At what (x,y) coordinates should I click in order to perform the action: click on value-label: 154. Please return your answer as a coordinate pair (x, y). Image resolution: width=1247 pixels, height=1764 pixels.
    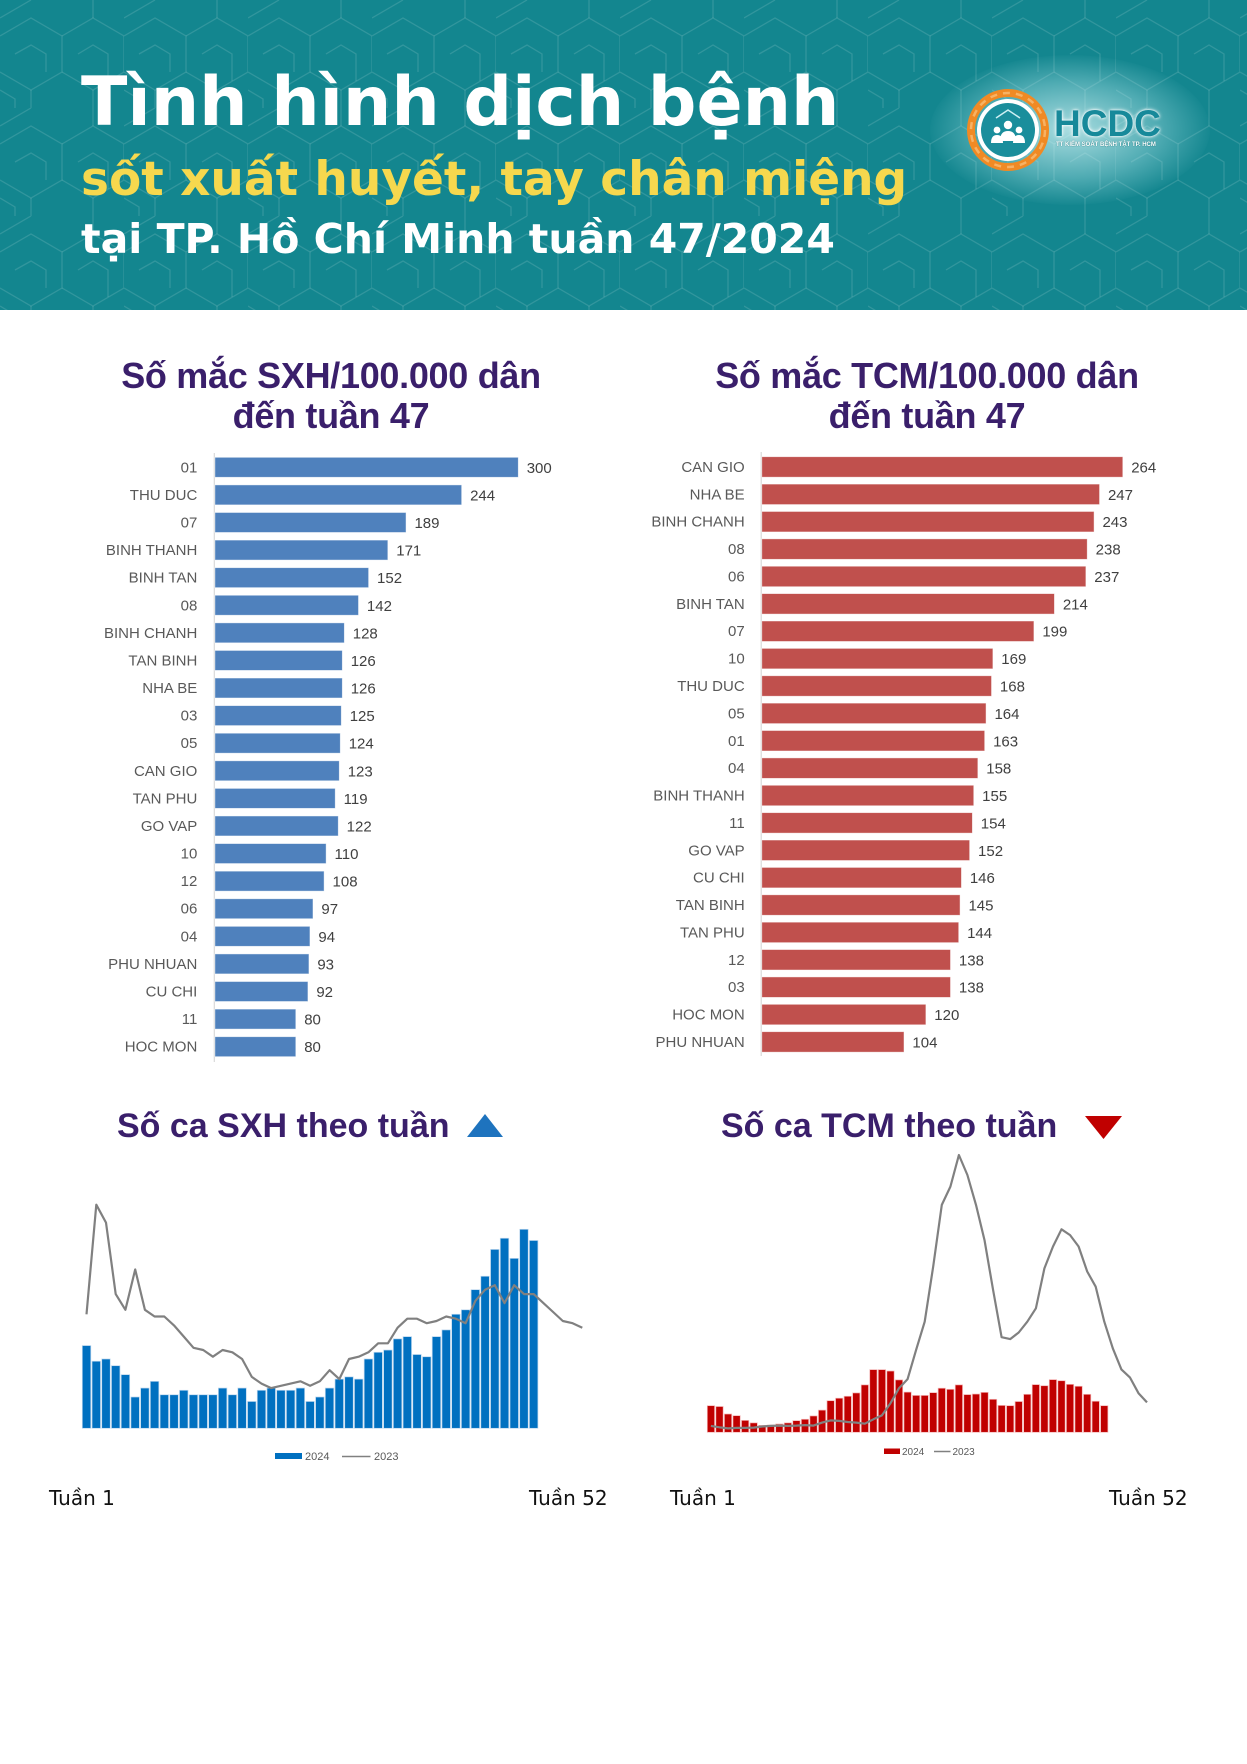
    Looking at the image, I should click on (993, 823).